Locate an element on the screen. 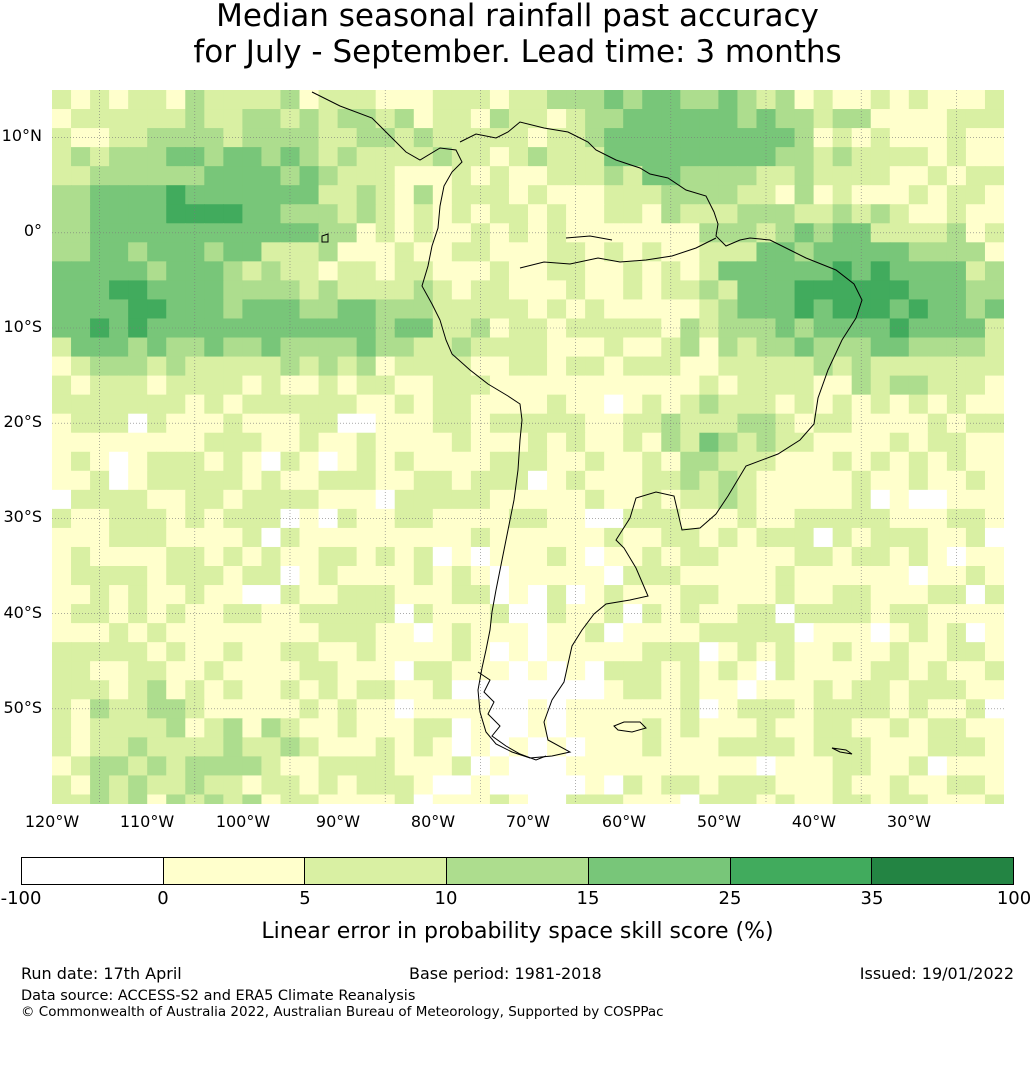 The height and width of the screenshot is (1065, 1035). colorbar-segment is located at coordinates (376, 871).